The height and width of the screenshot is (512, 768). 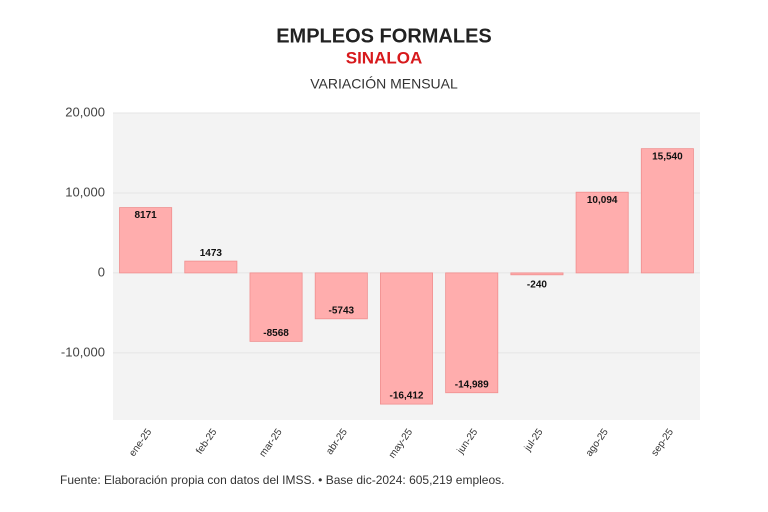 I want to click on x-tick-label: ene-25, so click(x=140, y=443).